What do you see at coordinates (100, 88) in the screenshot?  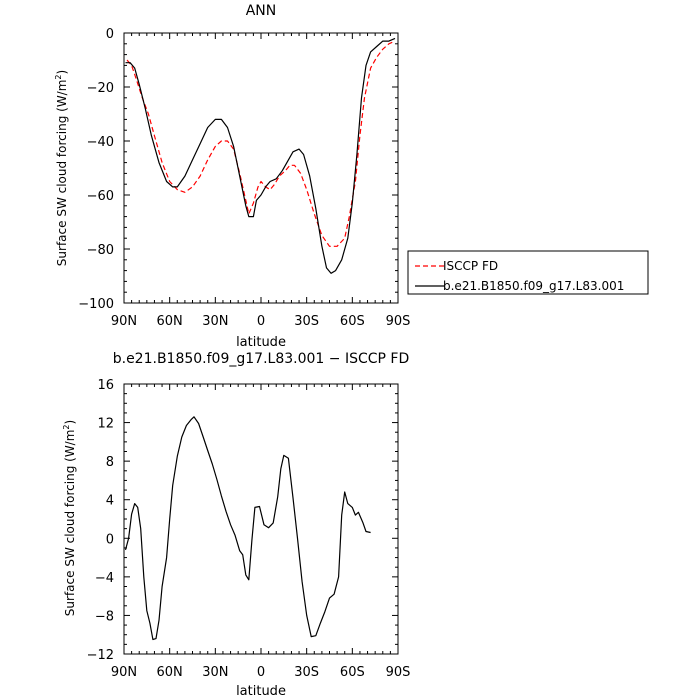 I see `y-tick-label: −20` at bounding box center [100, 88].